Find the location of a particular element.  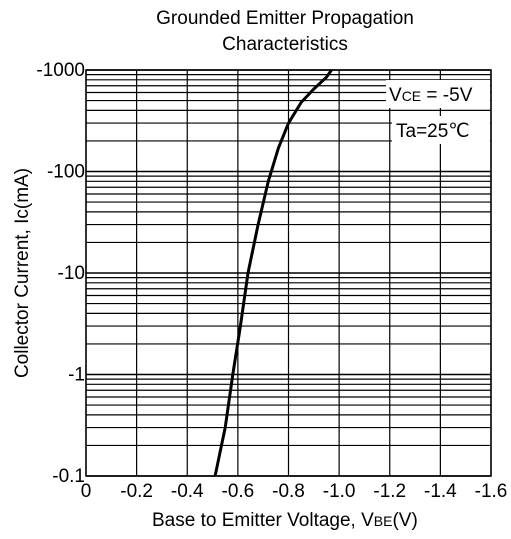

chart-title-line-2: Characteristics is located at coordinates (285, 44).